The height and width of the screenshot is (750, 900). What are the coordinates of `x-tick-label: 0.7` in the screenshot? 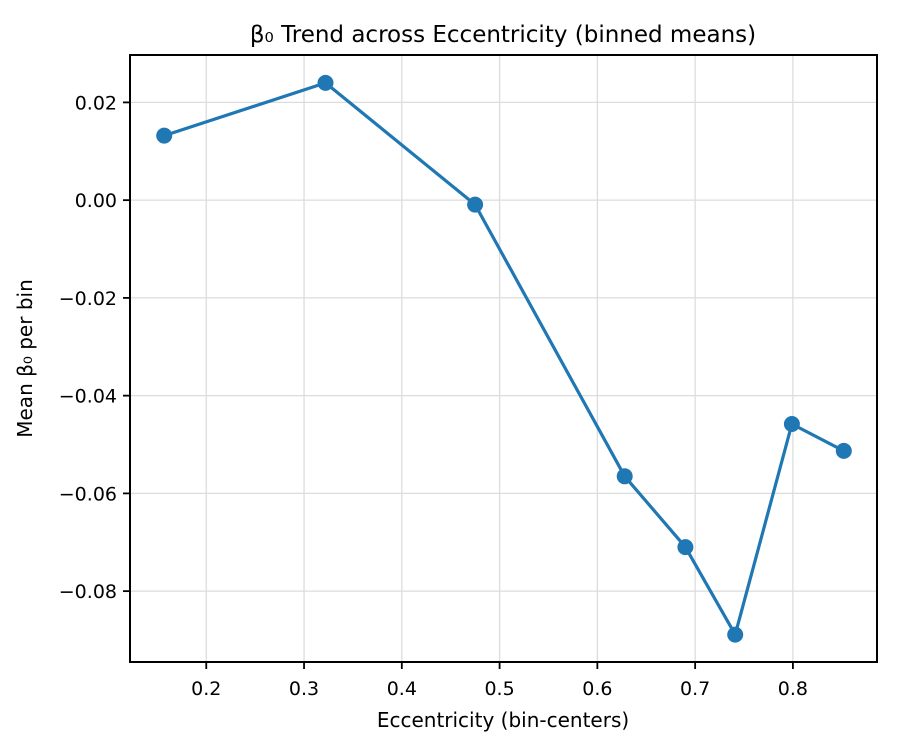 It's located at (695, 689).